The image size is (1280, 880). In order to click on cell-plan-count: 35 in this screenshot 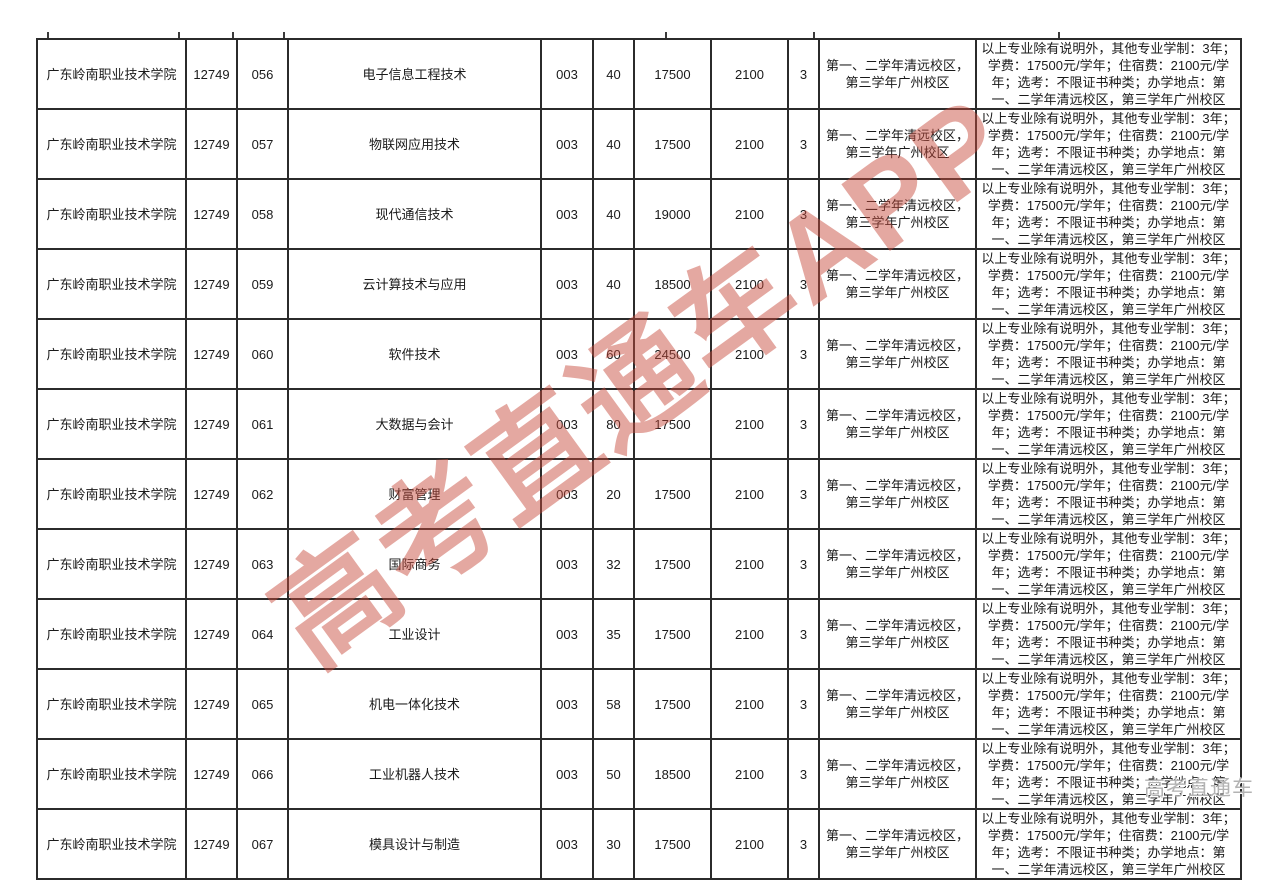, I will do `click(613, 634)`.